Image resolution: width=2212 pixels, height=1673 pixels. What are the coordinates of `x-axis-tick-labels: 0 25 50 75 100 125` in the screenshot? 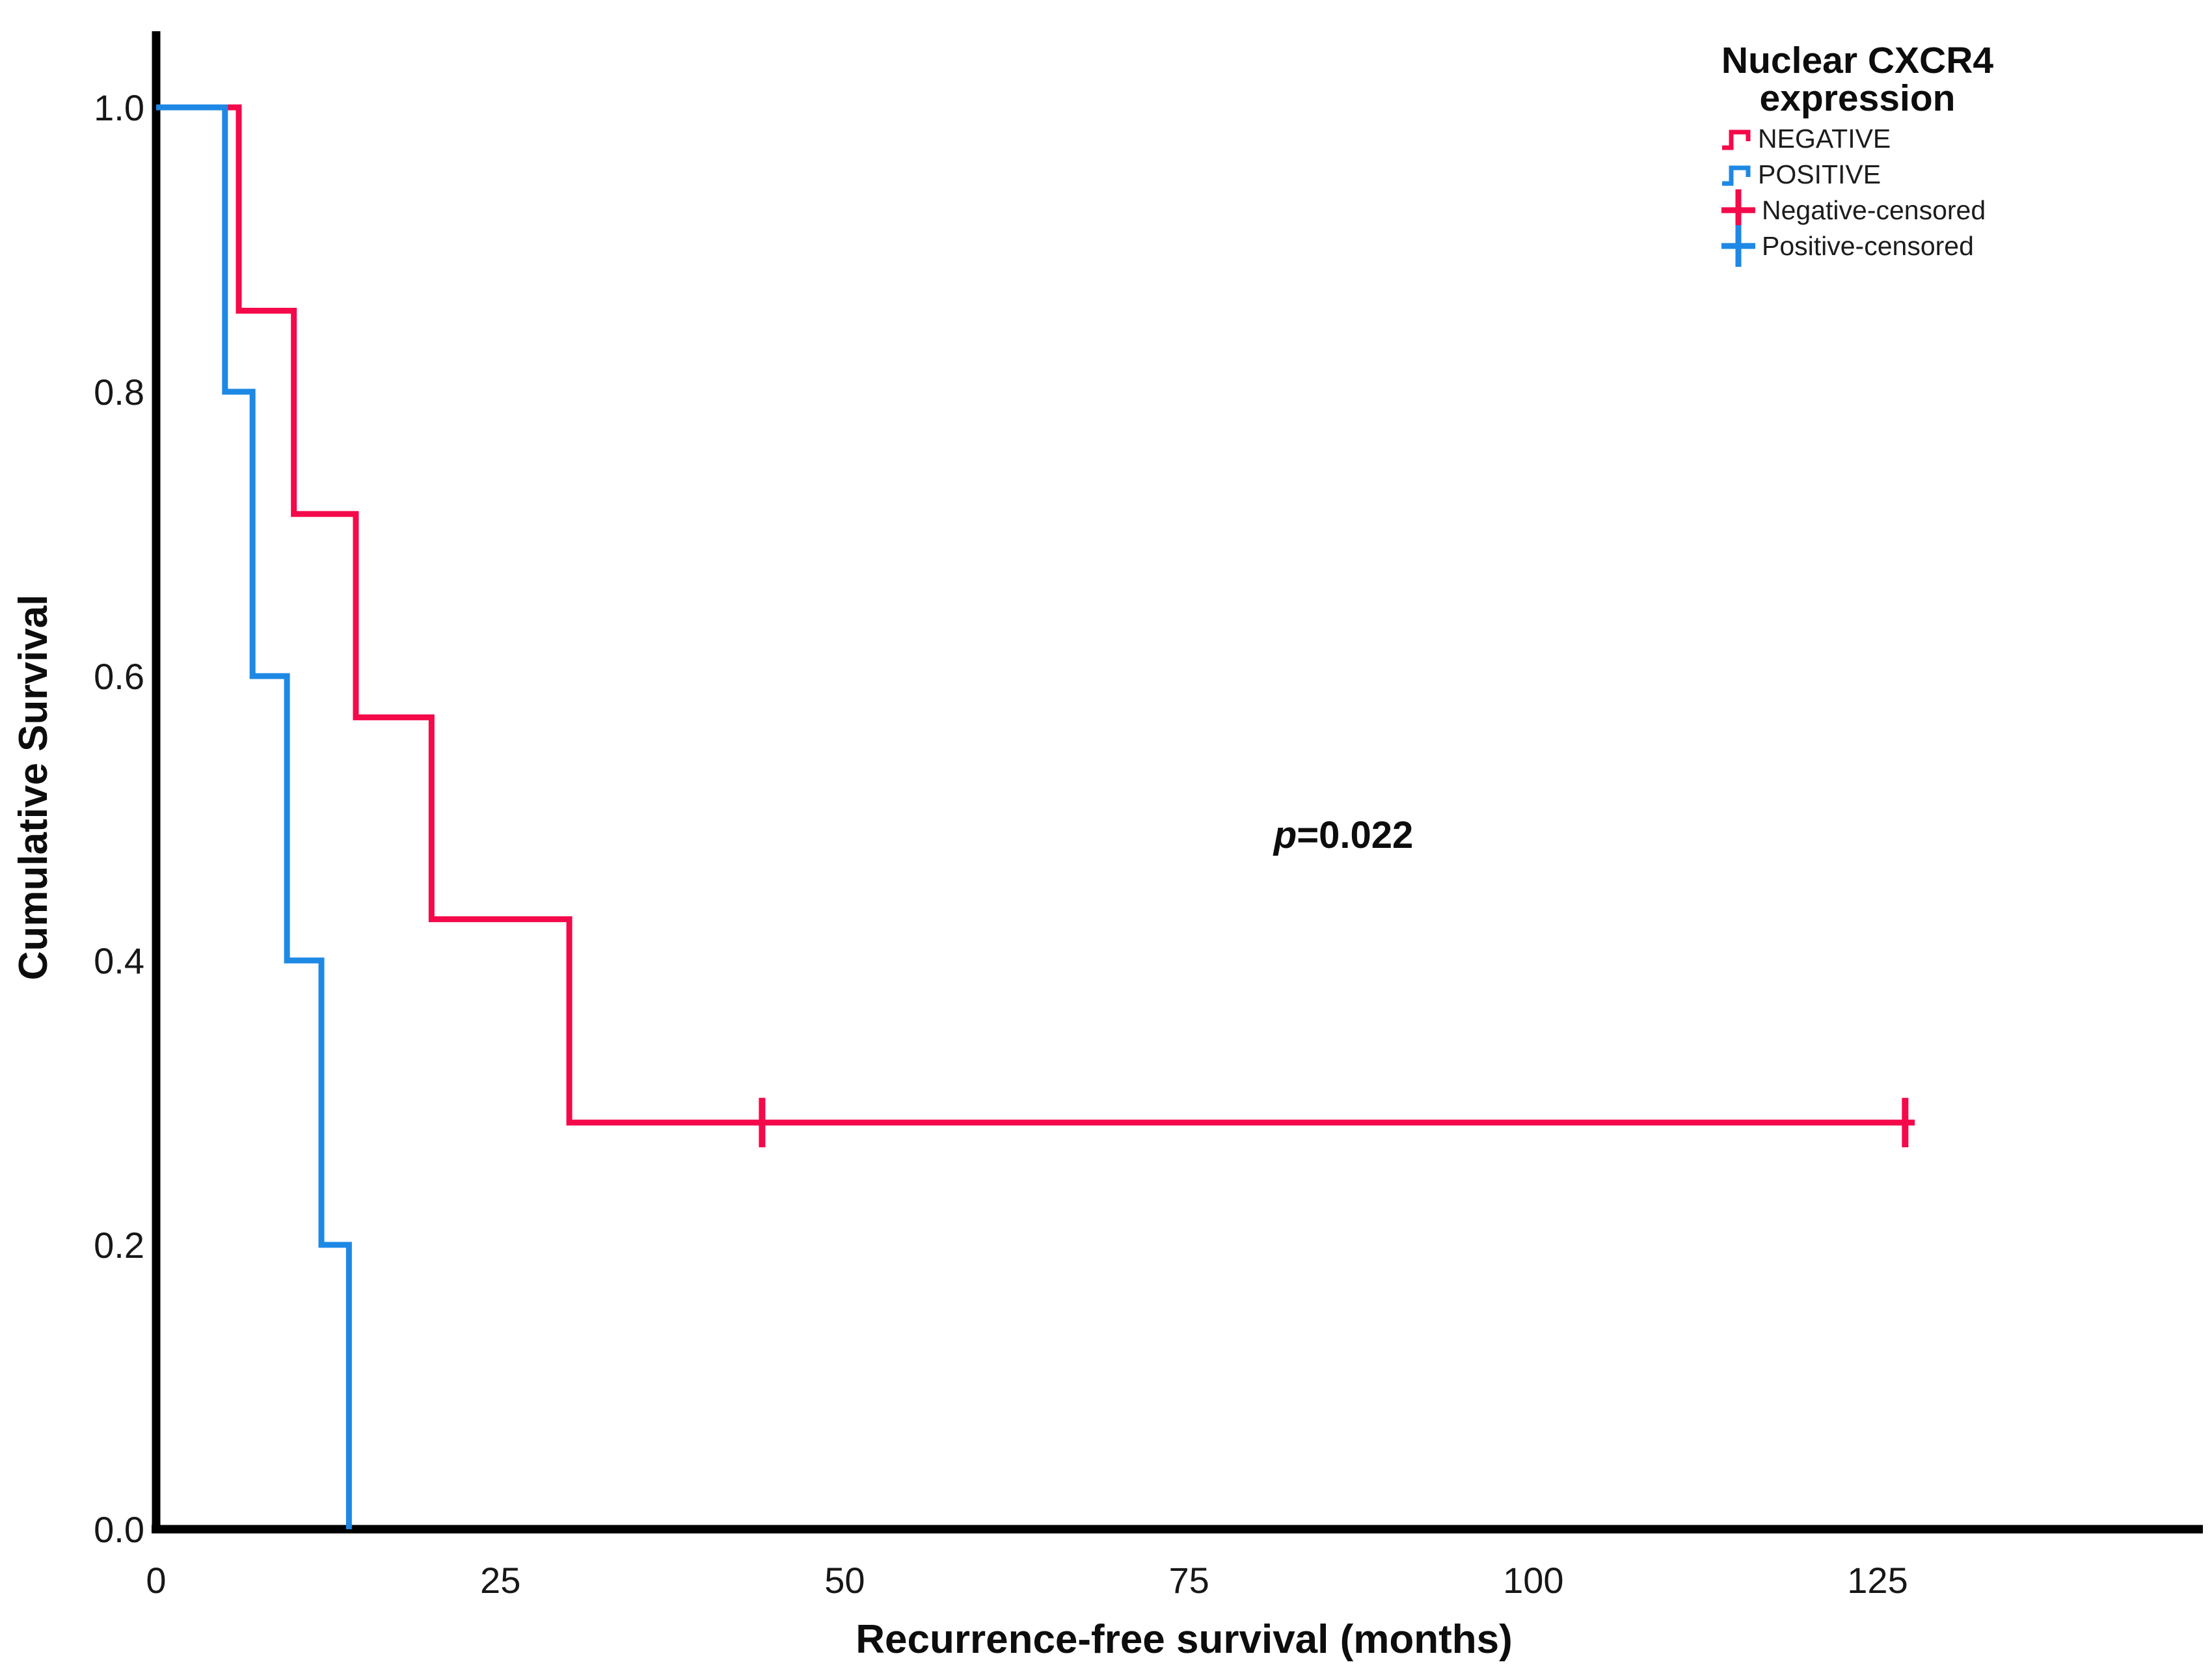 It's located at (1027, 1580).